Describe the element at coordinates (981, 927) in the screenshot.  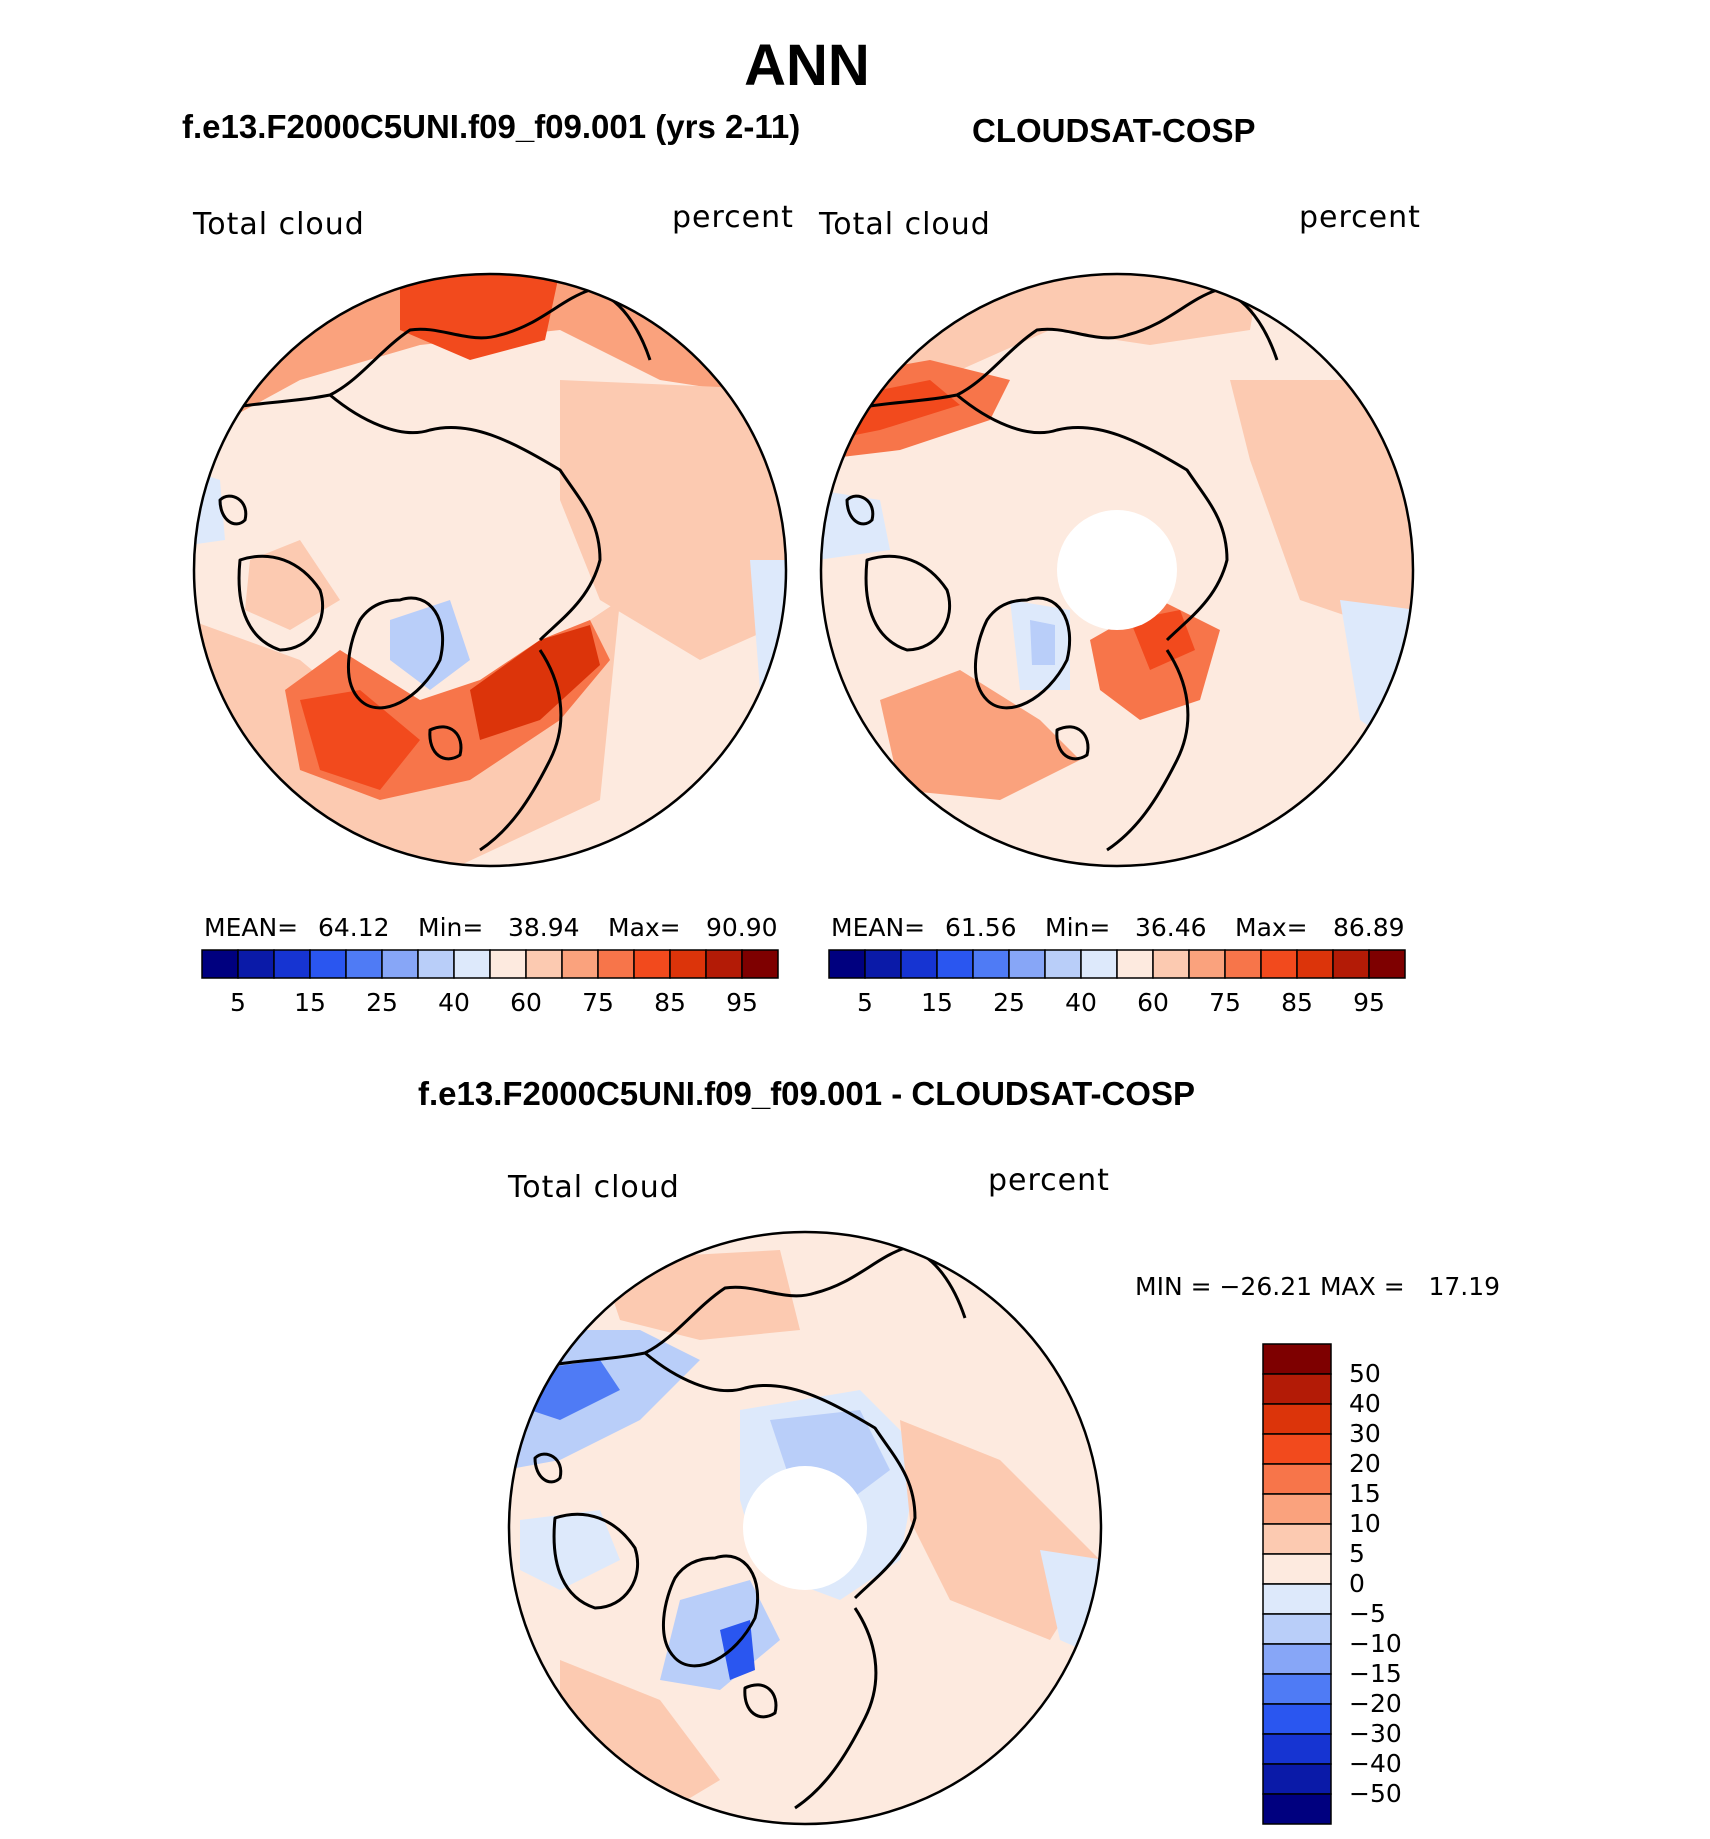
I see `panel2-mean-value: 61.56` at that location.